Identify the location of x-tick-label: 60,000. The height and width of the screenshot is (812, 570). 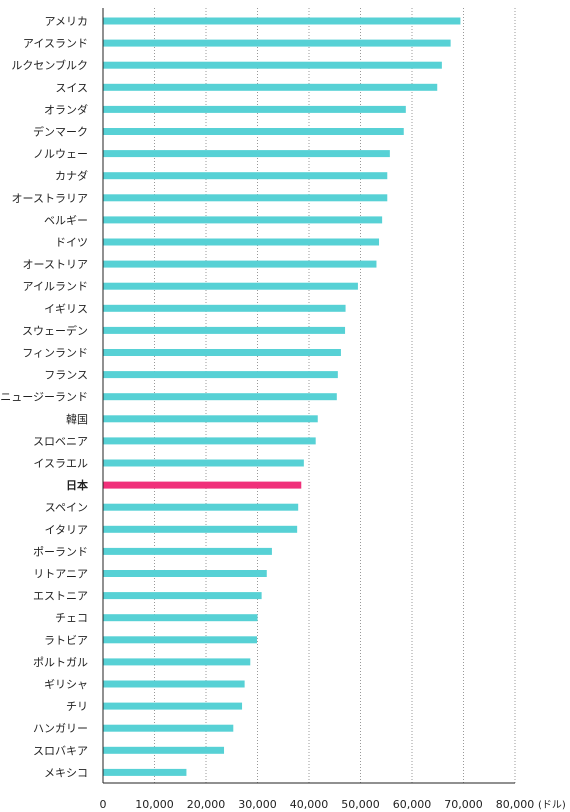
(412, 804).